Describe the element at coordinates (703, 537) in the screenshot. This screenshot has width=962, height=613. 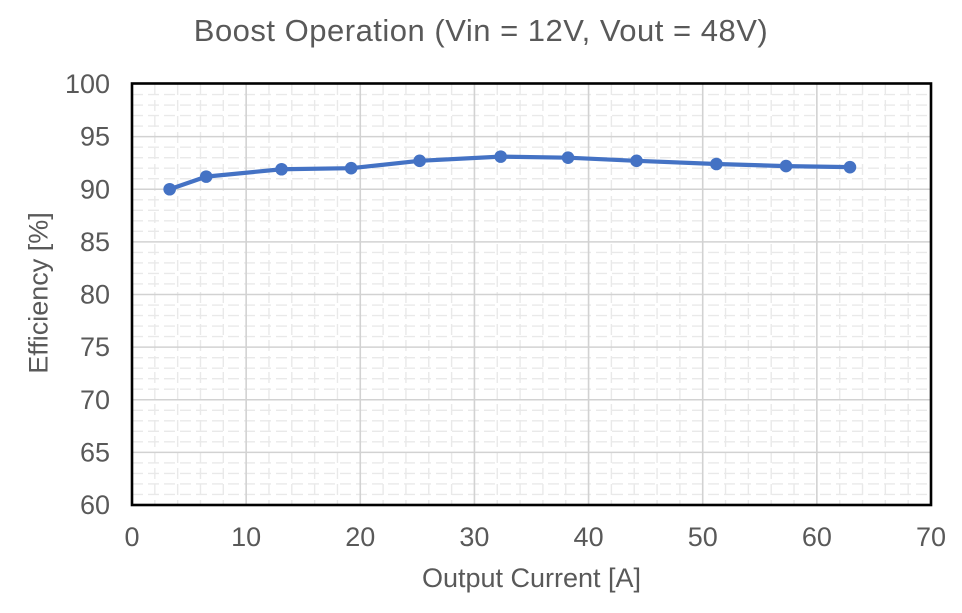
I see `x-tick-label: 50` at that location.